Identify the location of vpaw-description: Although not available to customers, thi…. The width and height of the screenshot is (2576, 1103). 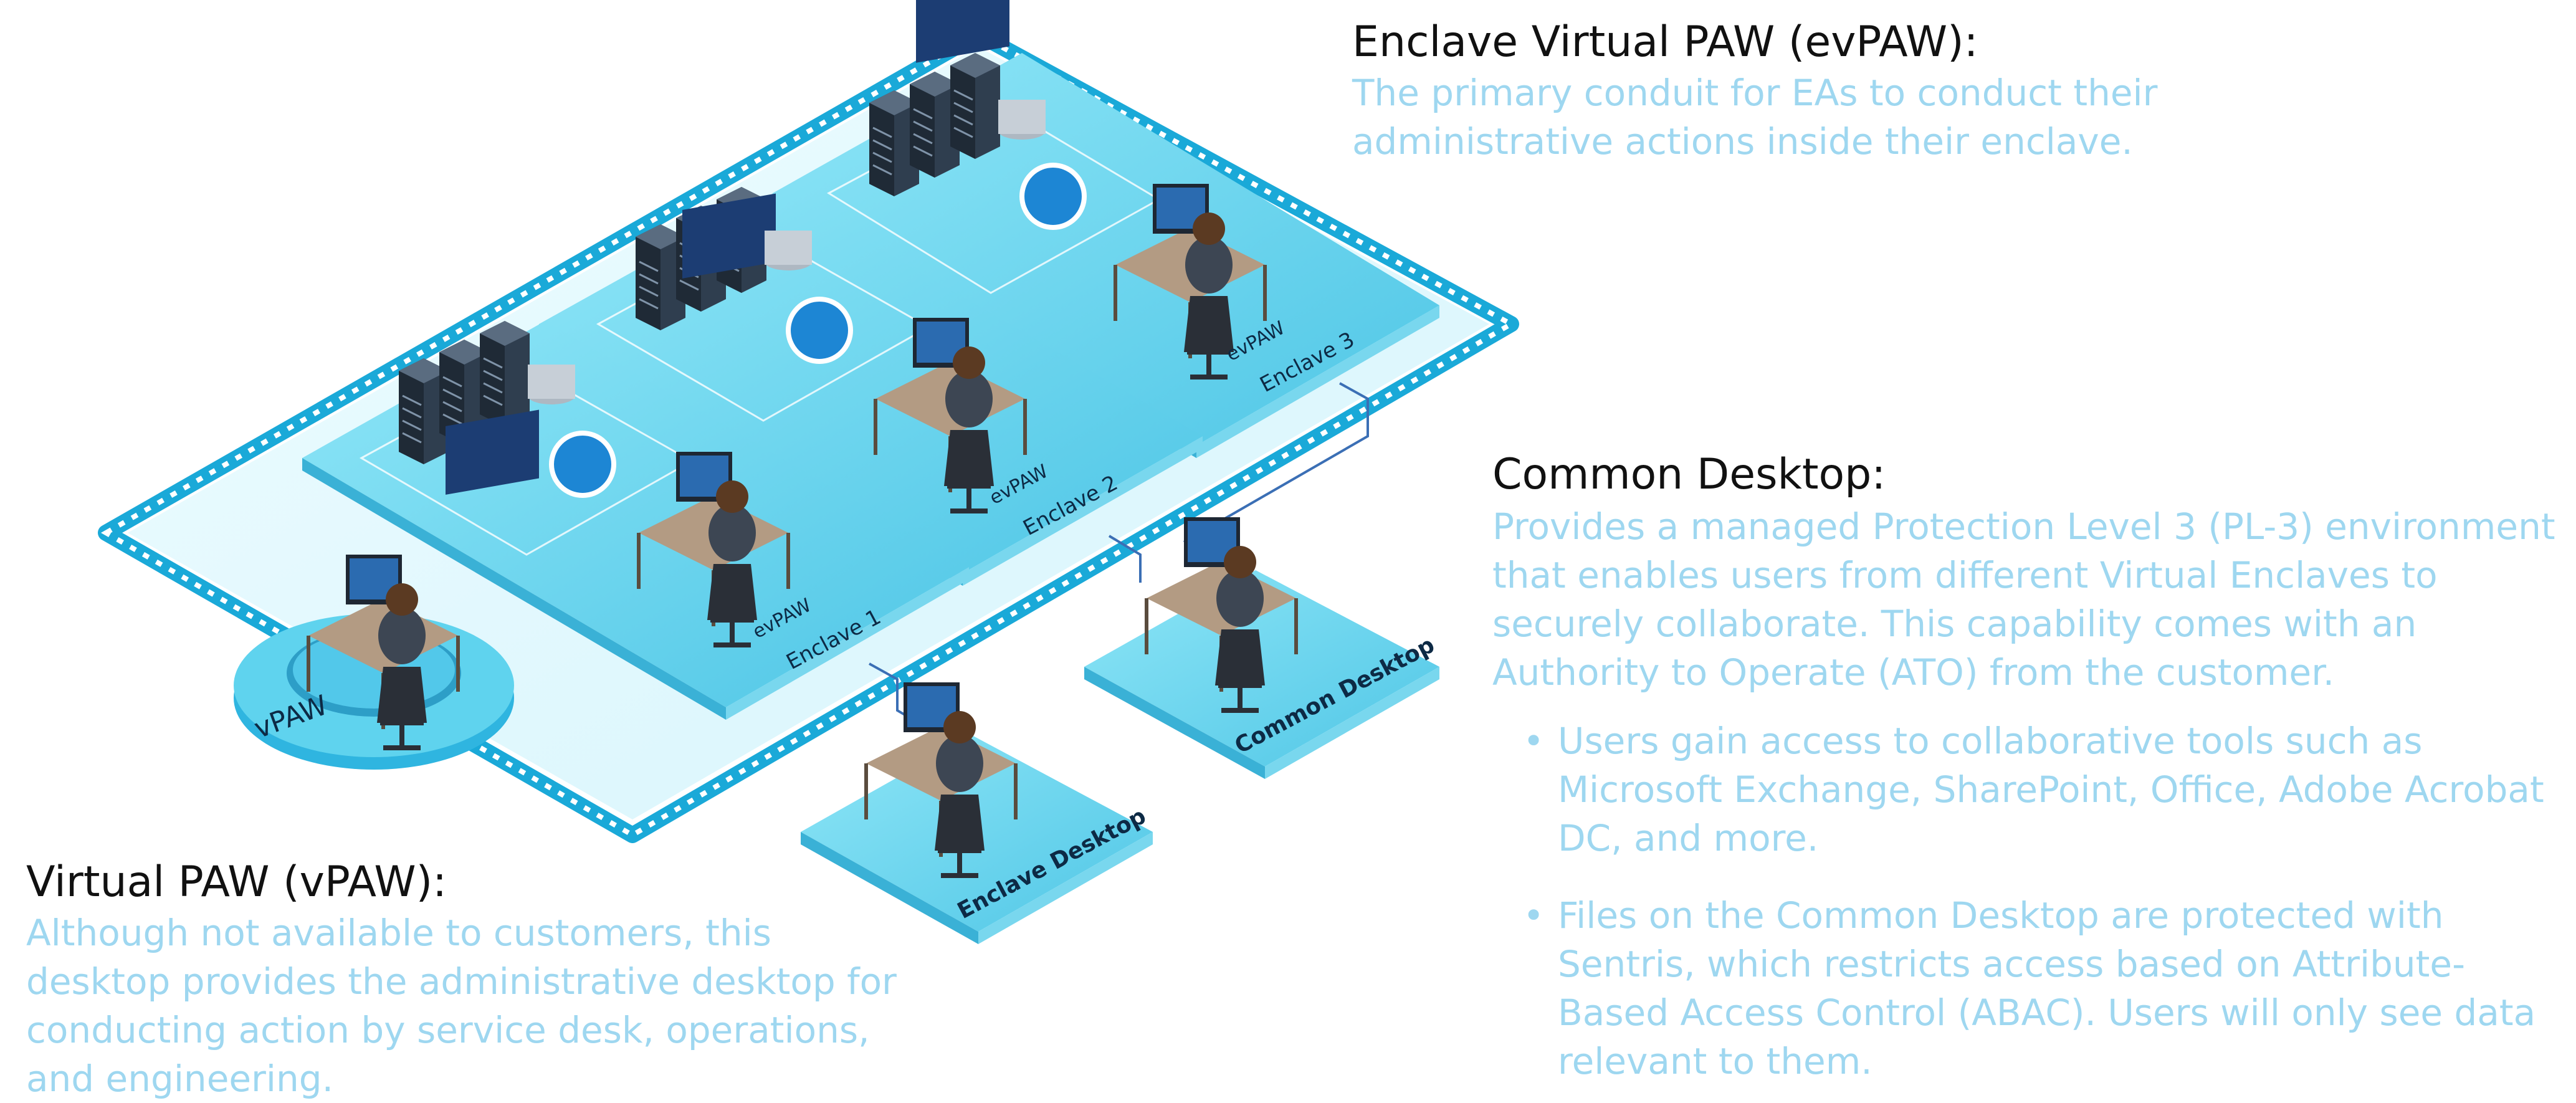
(462, 1006).